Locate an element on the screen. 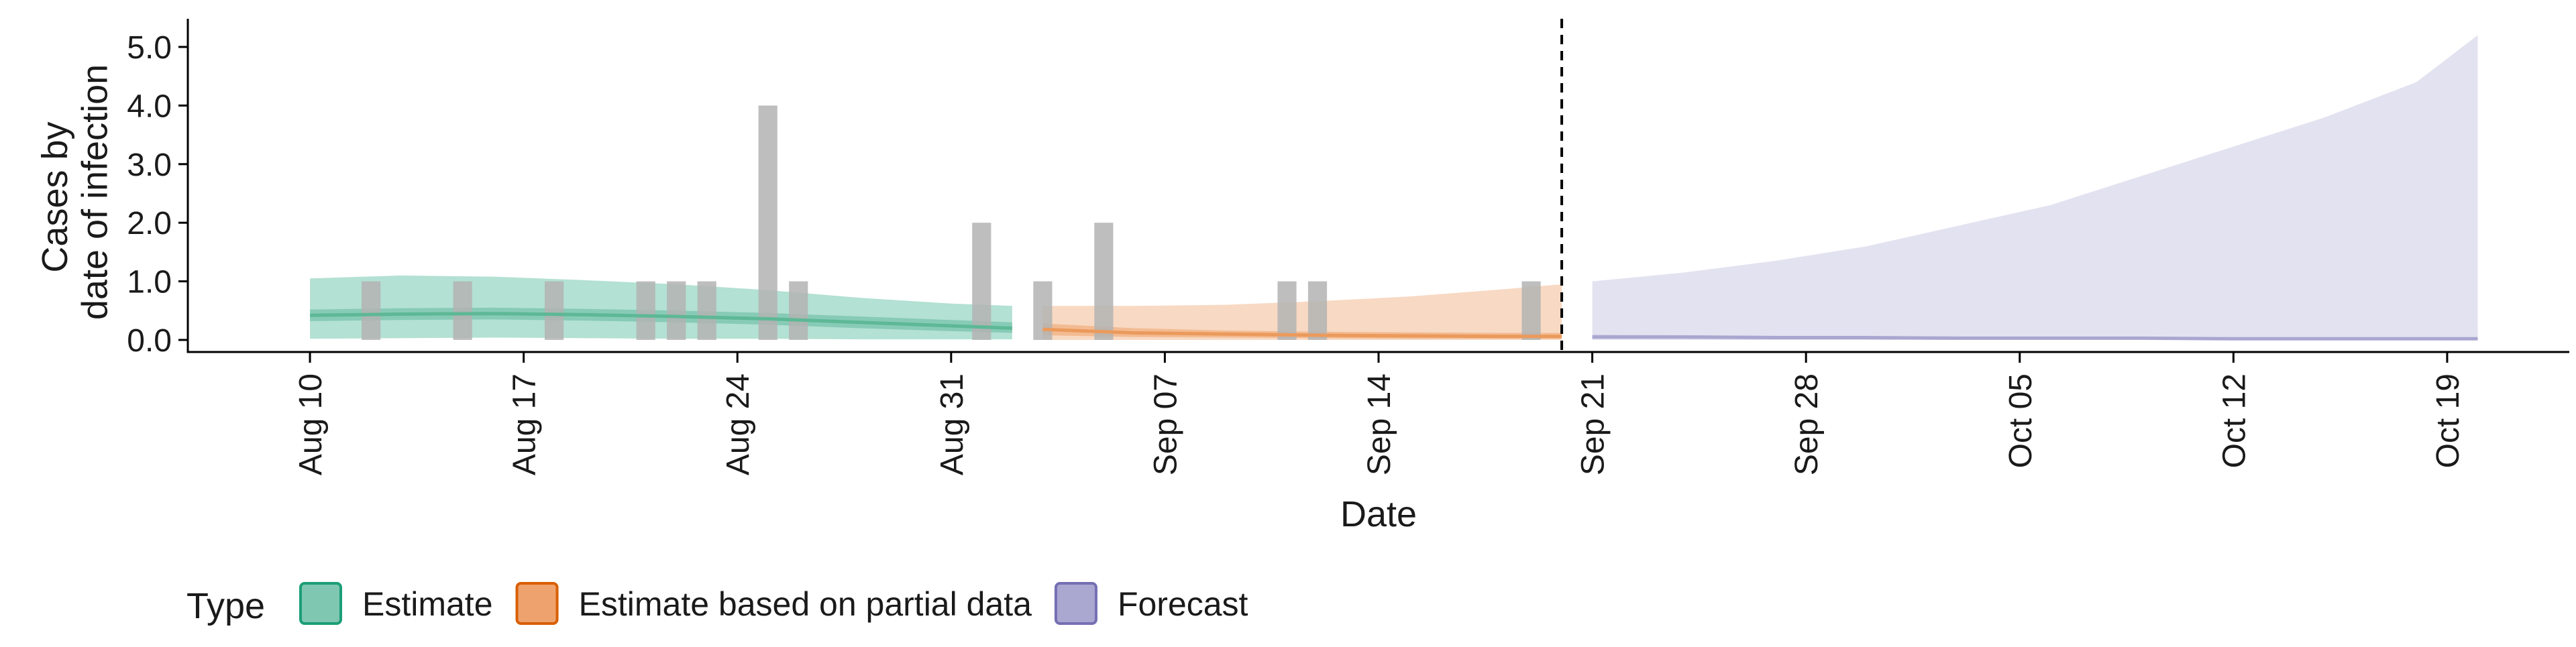 This screenshot has height=647, width=2576. estimate-outer-band is located at coordinates (661, 308).